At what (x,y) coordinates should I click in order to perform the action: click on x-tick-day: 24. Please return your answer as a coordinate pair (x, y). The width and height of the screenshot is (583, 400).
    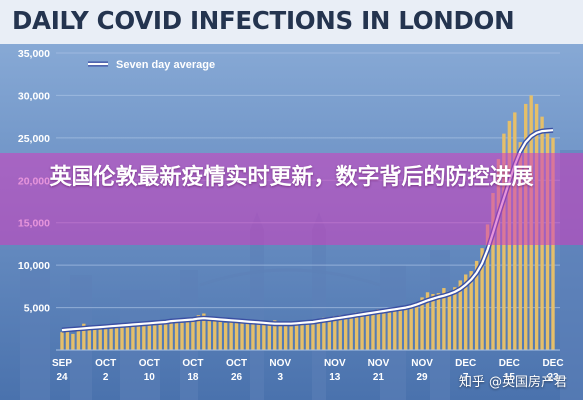
    Looking at the image, I should click on (62, 377).